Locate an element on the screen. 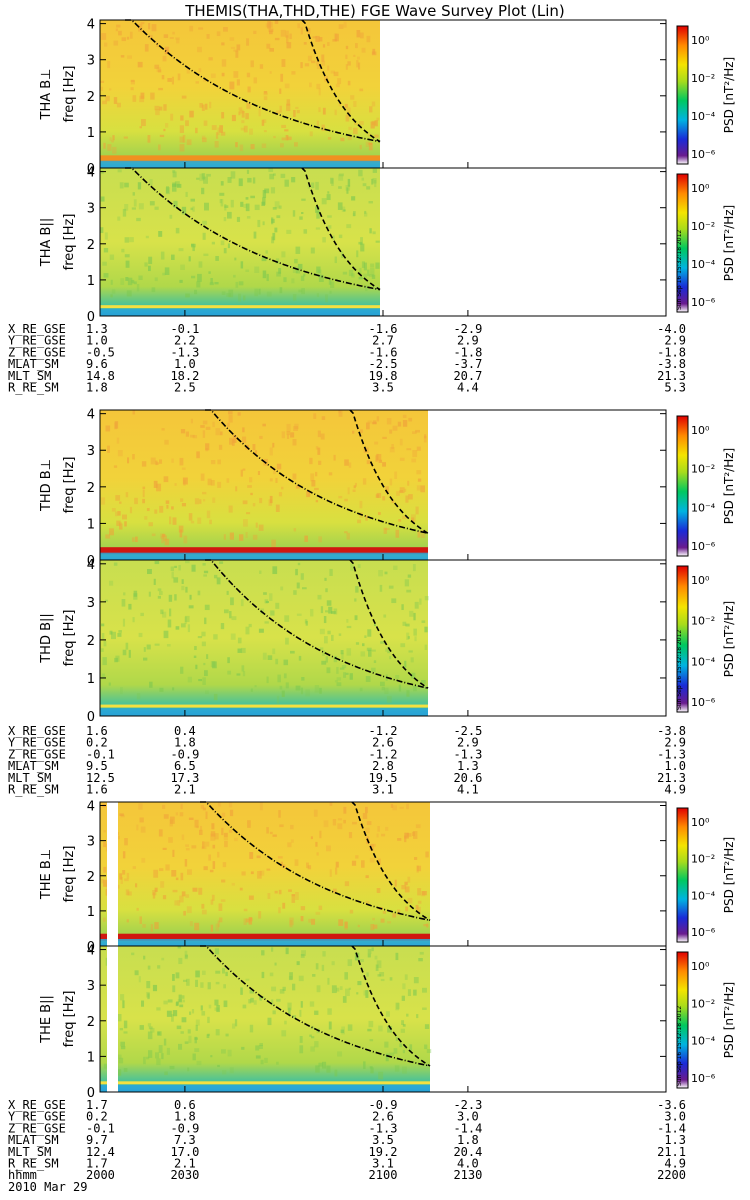 This screenshot has height=1200, width=750. ephemeris-value: 2.2 is located at coordinates (185, 341).